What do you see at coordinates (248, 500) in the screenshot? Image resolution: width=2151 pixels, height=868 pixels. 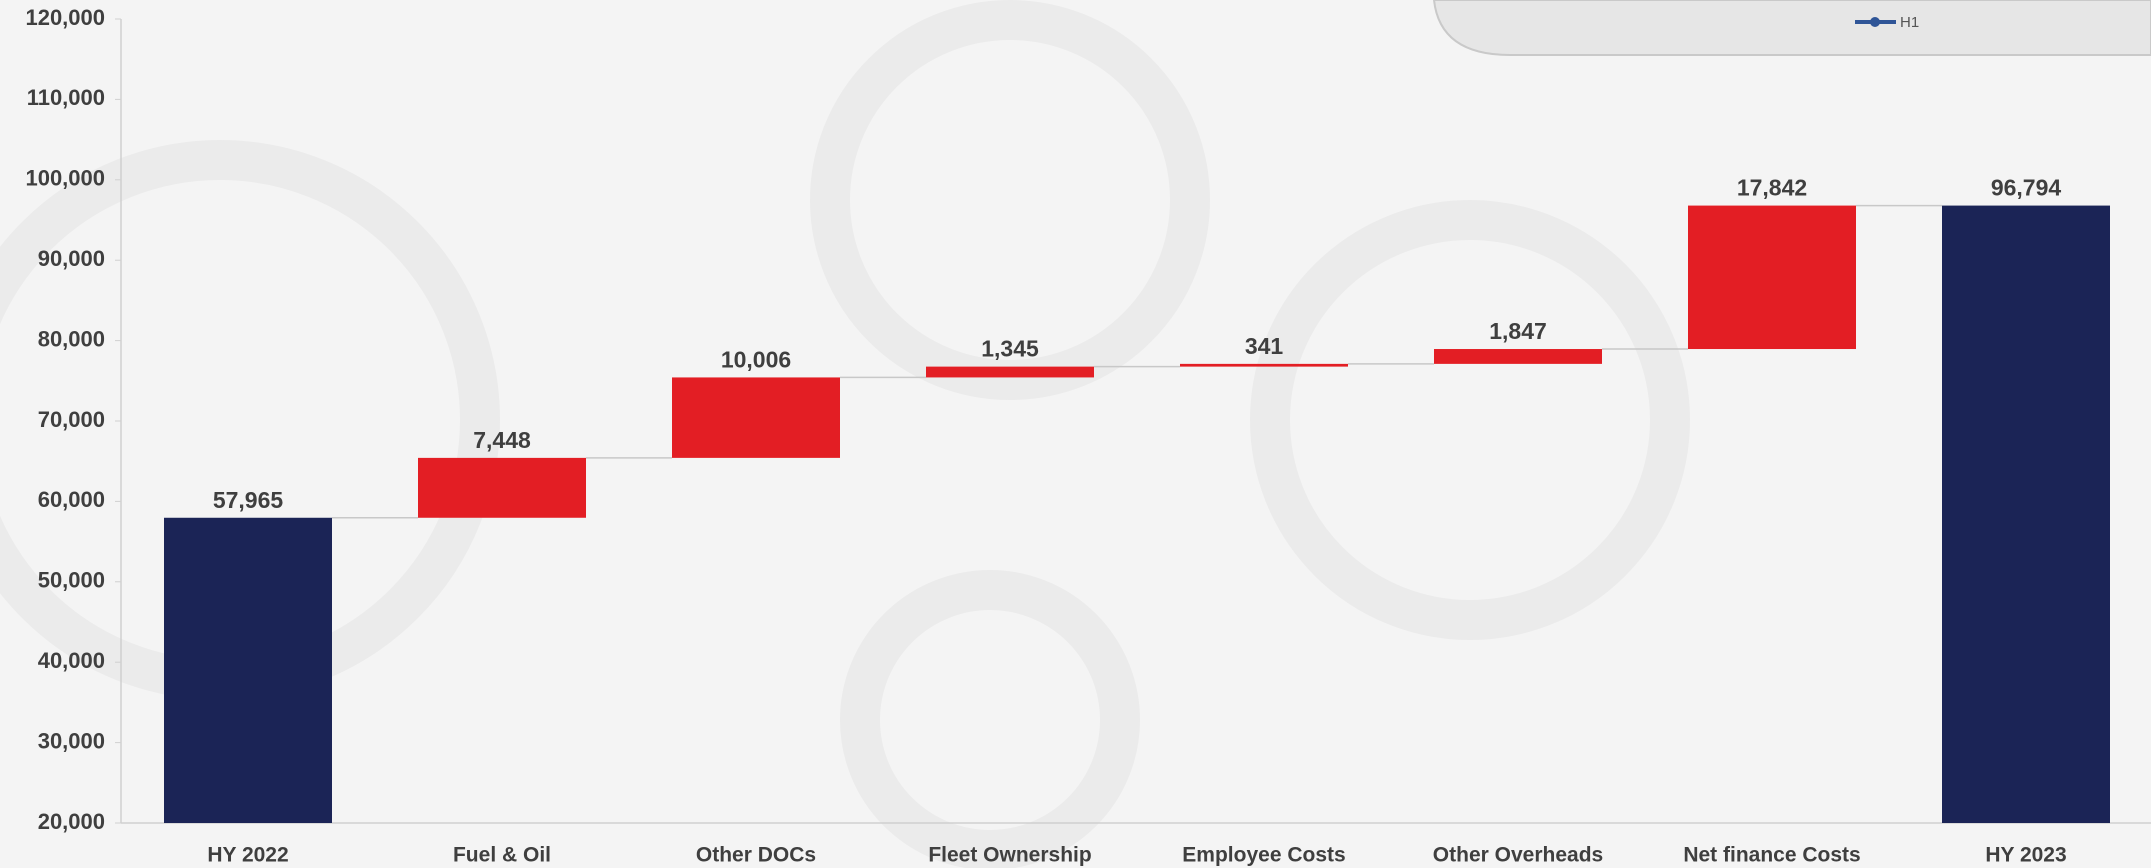 I see `value-label: 57,965` at bounding box center [248, 500].